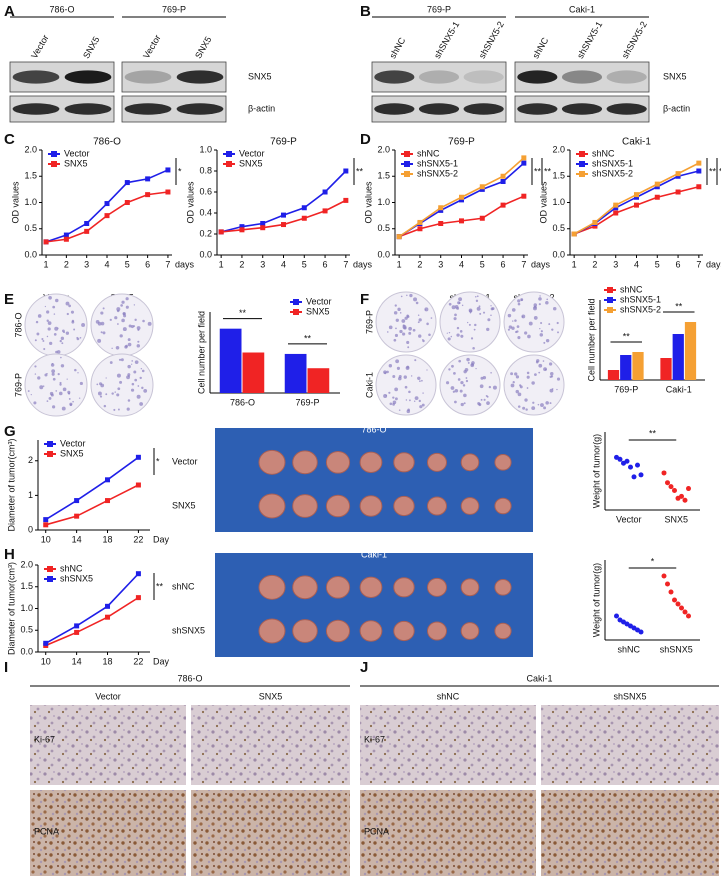  What do you see at coordinates (30, 176) in the screenshot?
I see `y-tick-label: 1.5` at bounding box center [30, 176].